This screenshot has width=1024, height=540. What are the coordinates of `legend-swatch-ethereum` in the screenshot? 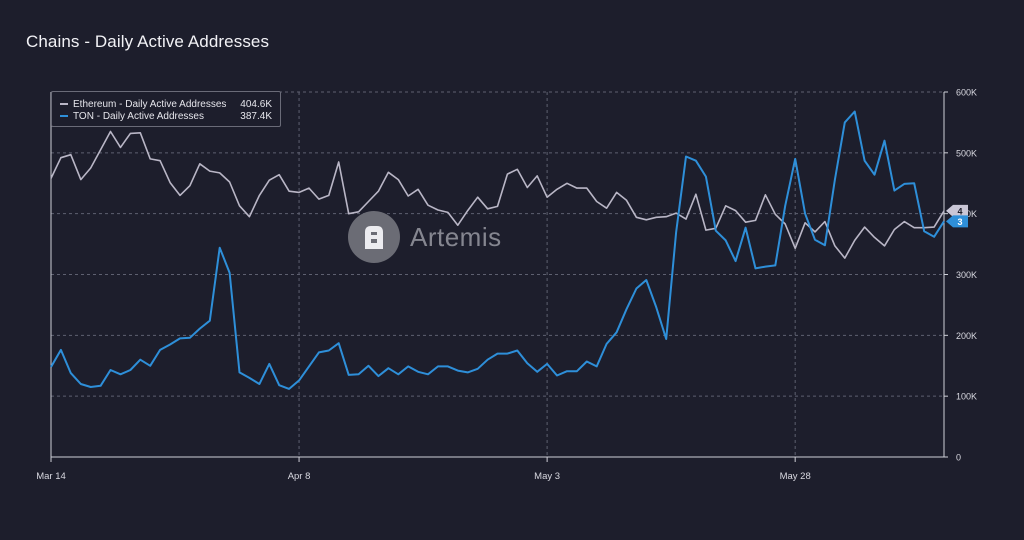 It's located at (64, 104).